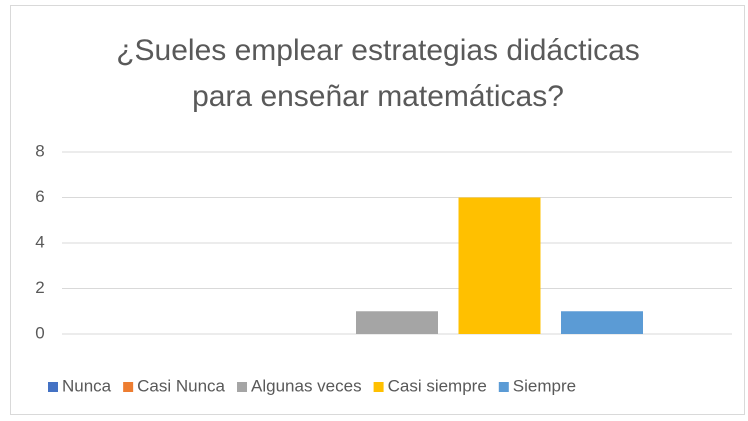  I want to click on legend-label: Algunas veces, so click(306, 385).